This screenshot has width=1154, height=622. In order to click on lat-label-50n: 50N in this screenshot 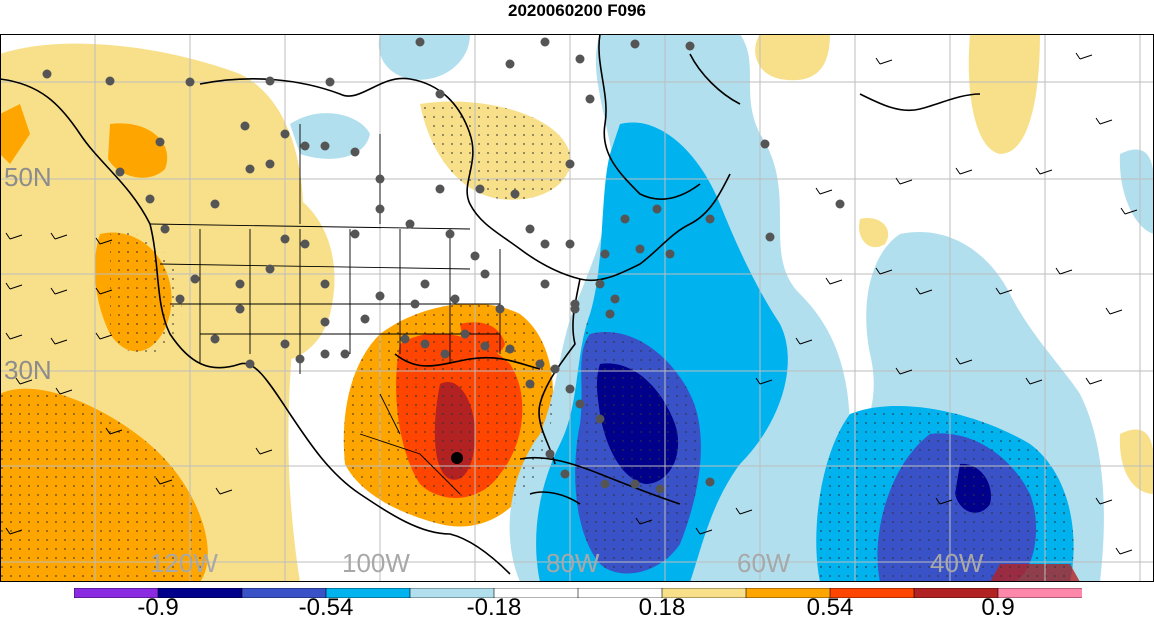, I will do `click(28, 177)`.